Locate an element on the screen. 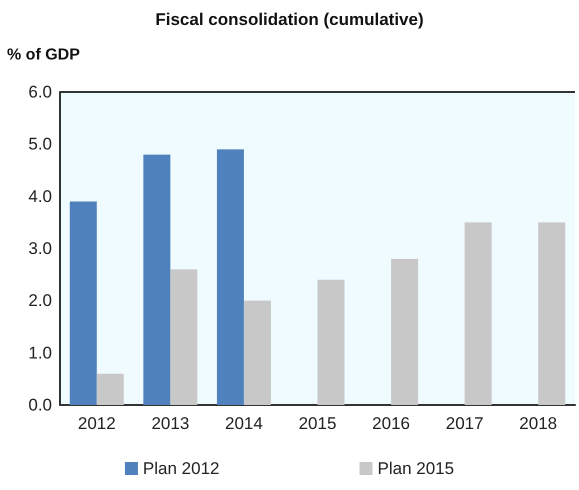 This screenshot has width=579, height=490. y-tick-label: 5.0 is located at coordinates (40, 144).